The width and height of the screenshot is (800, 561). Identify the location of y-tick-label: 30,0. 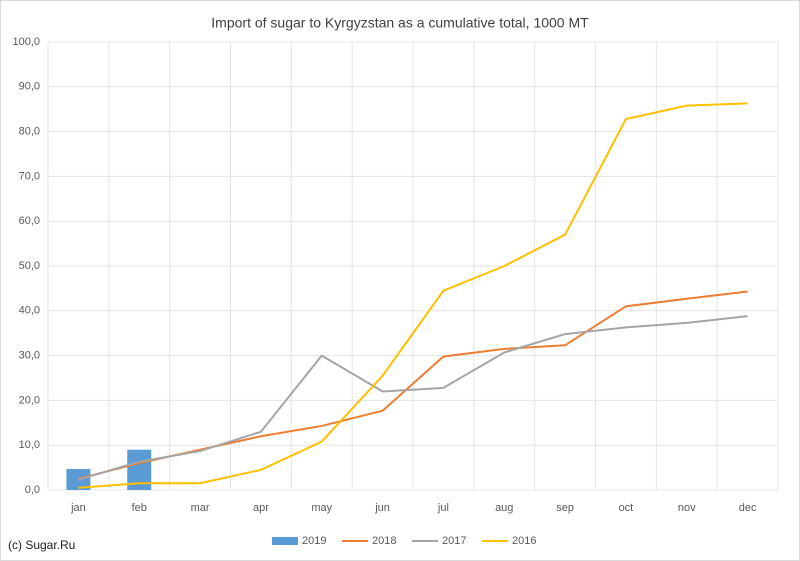
(29, 356).